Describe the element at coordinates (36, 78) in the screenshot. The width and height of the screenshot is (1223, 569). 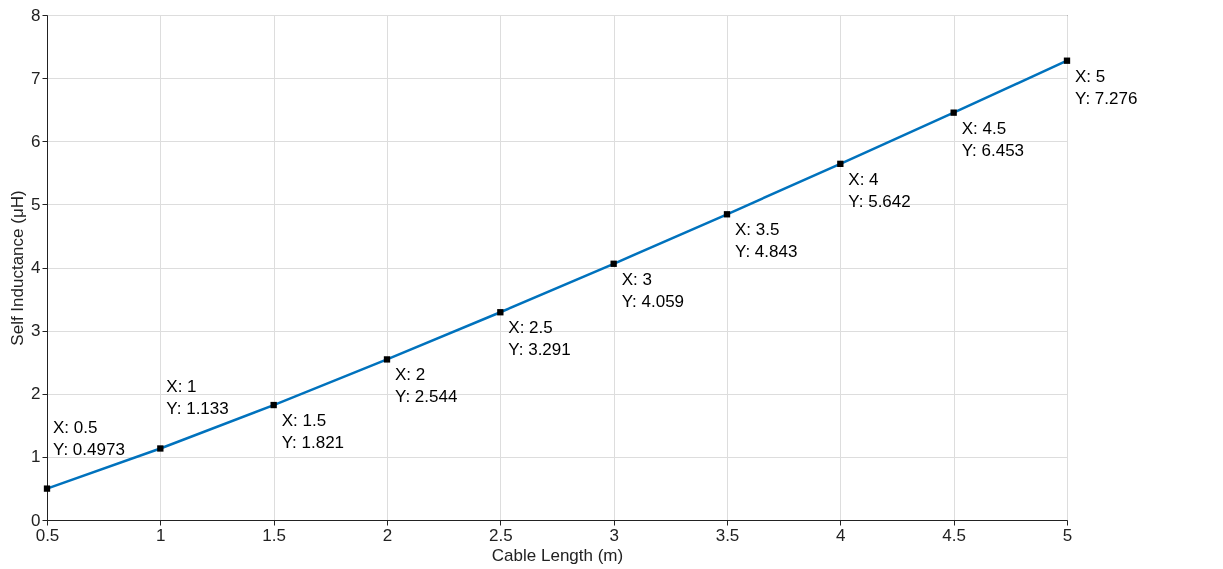
I see `y-tick-label: 7` at that location.